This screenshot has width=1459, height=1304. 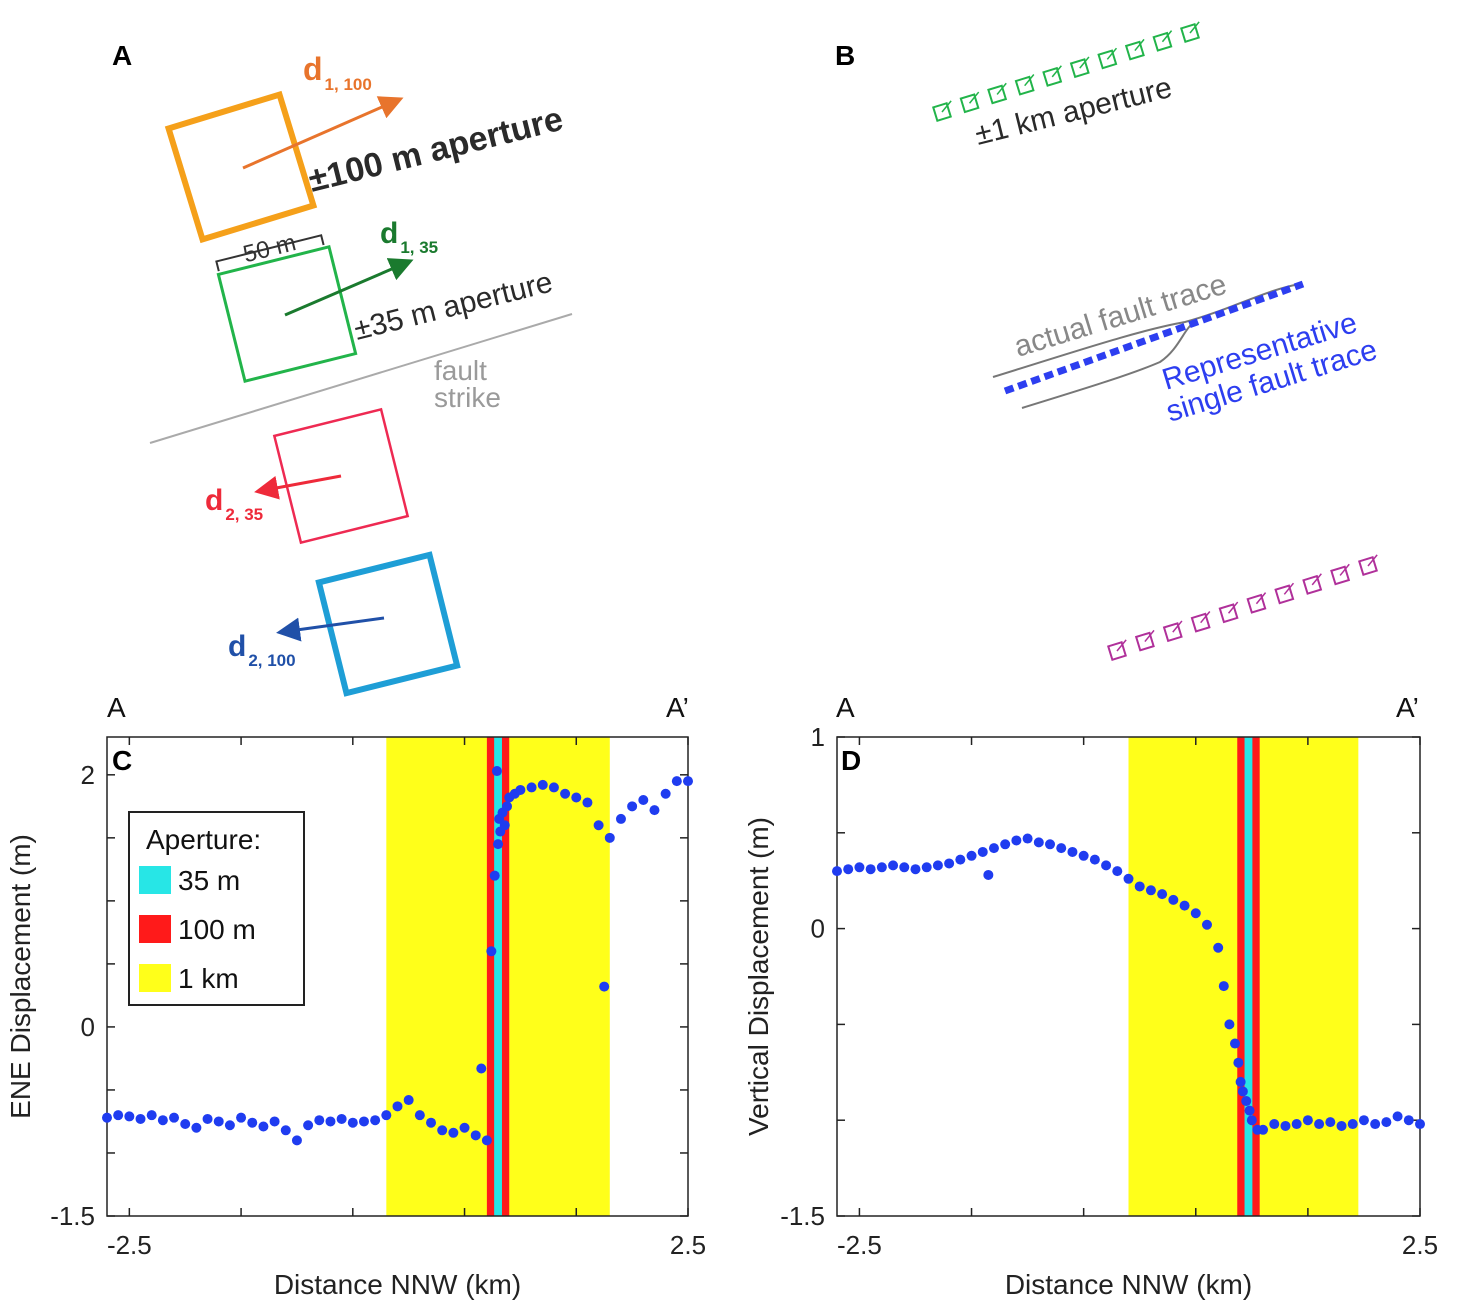 What do you see at coordinates (460, 370) in the screenshot?
I see `fault-strike-label-1: fault` at bounding box center [460, 370].